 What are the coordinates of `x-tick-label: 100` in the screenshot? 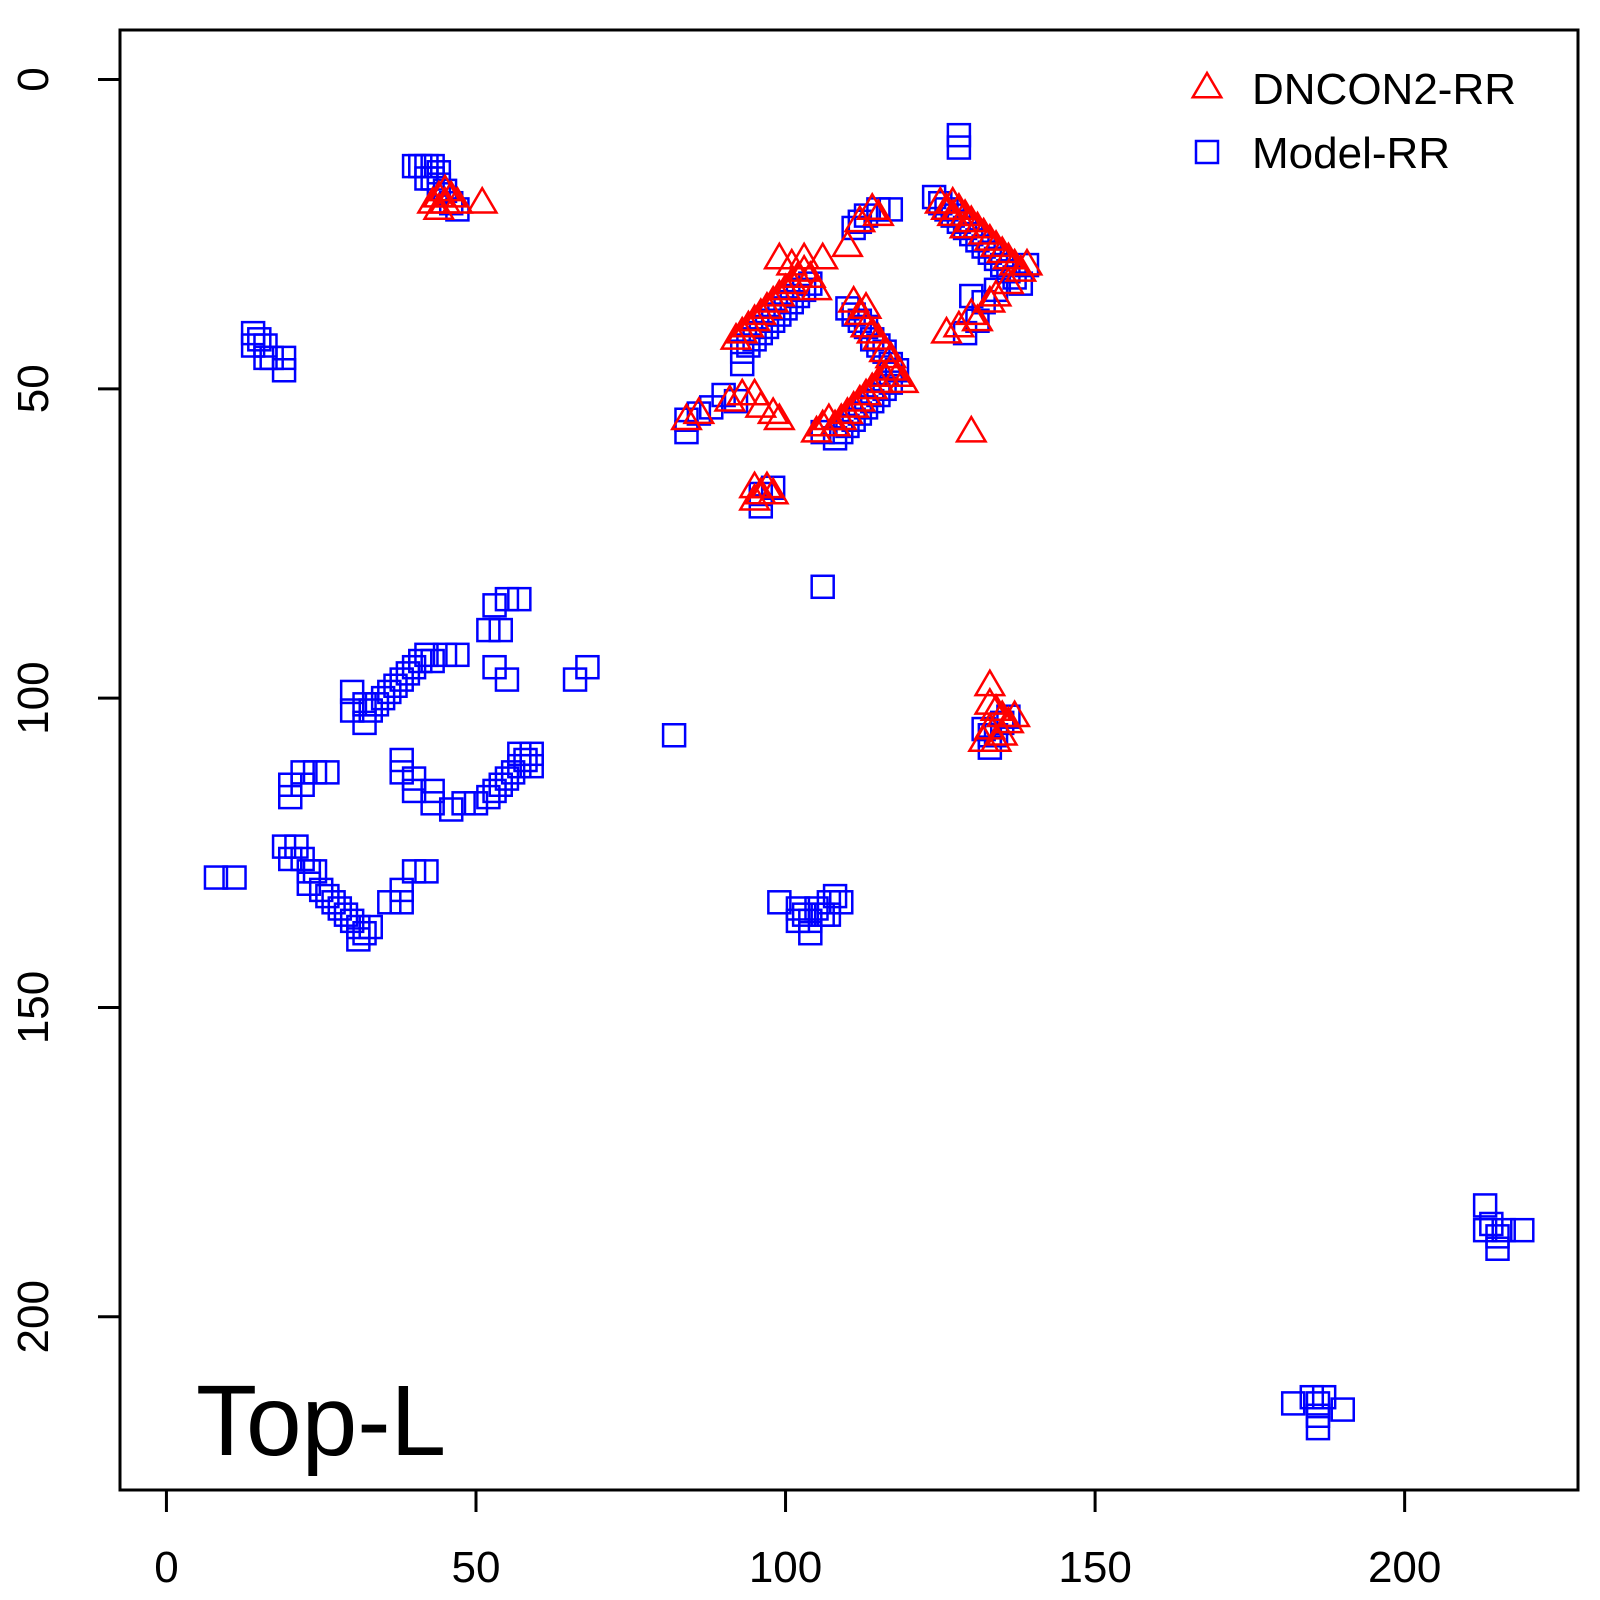 It's located at (785, 1567).